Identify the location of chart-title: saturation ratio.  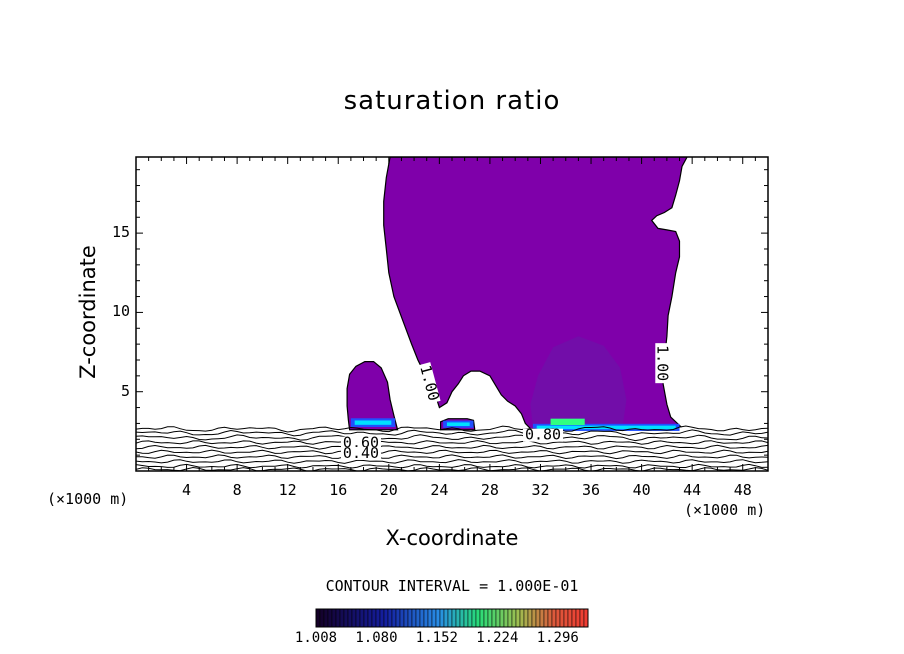
(452, 101).